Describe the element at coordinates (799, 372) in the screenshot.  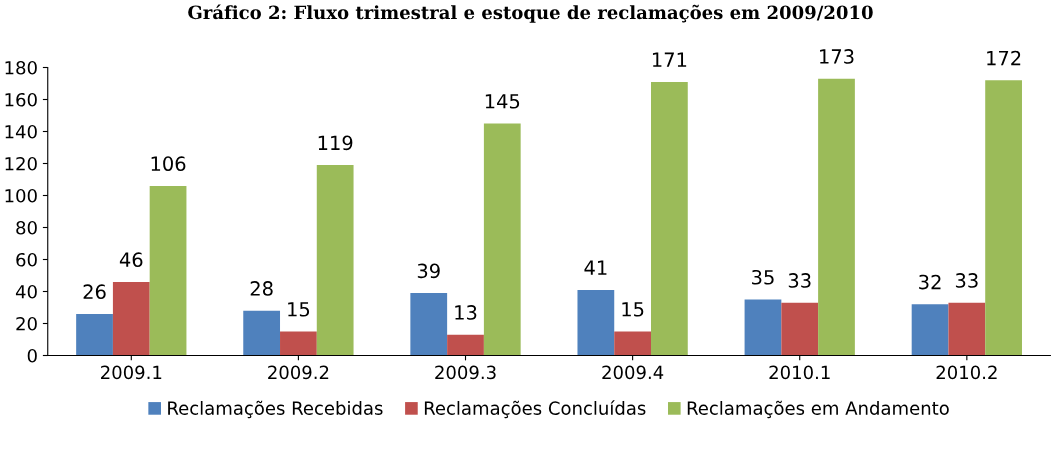
I see `x-tick-label: 2010.1` at that location.